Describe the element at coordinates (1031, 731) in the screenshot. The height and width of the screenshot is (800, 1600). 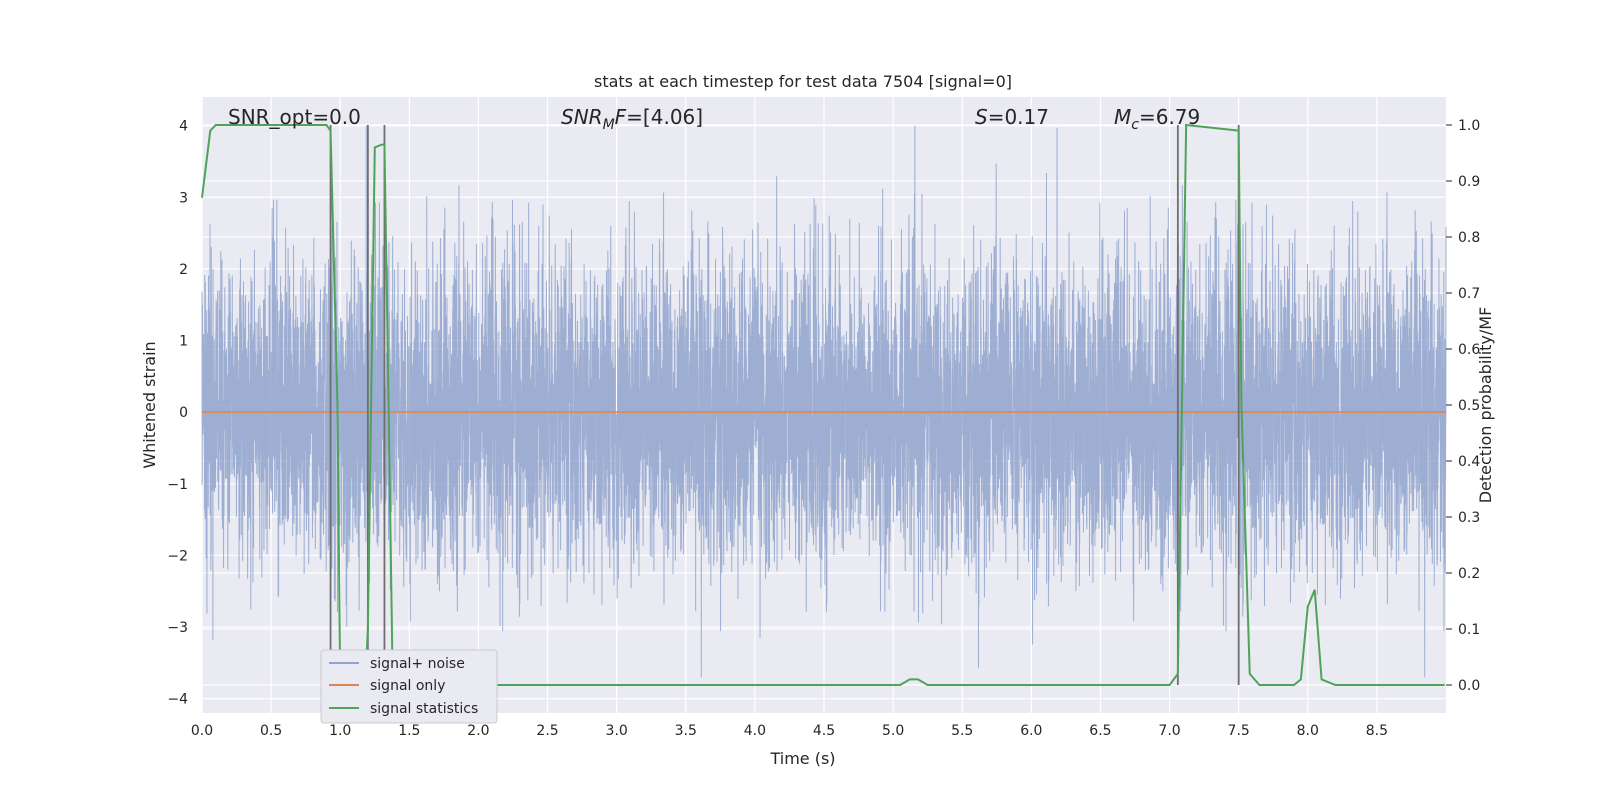
I see `x-tick-label: 6.0` at that location.